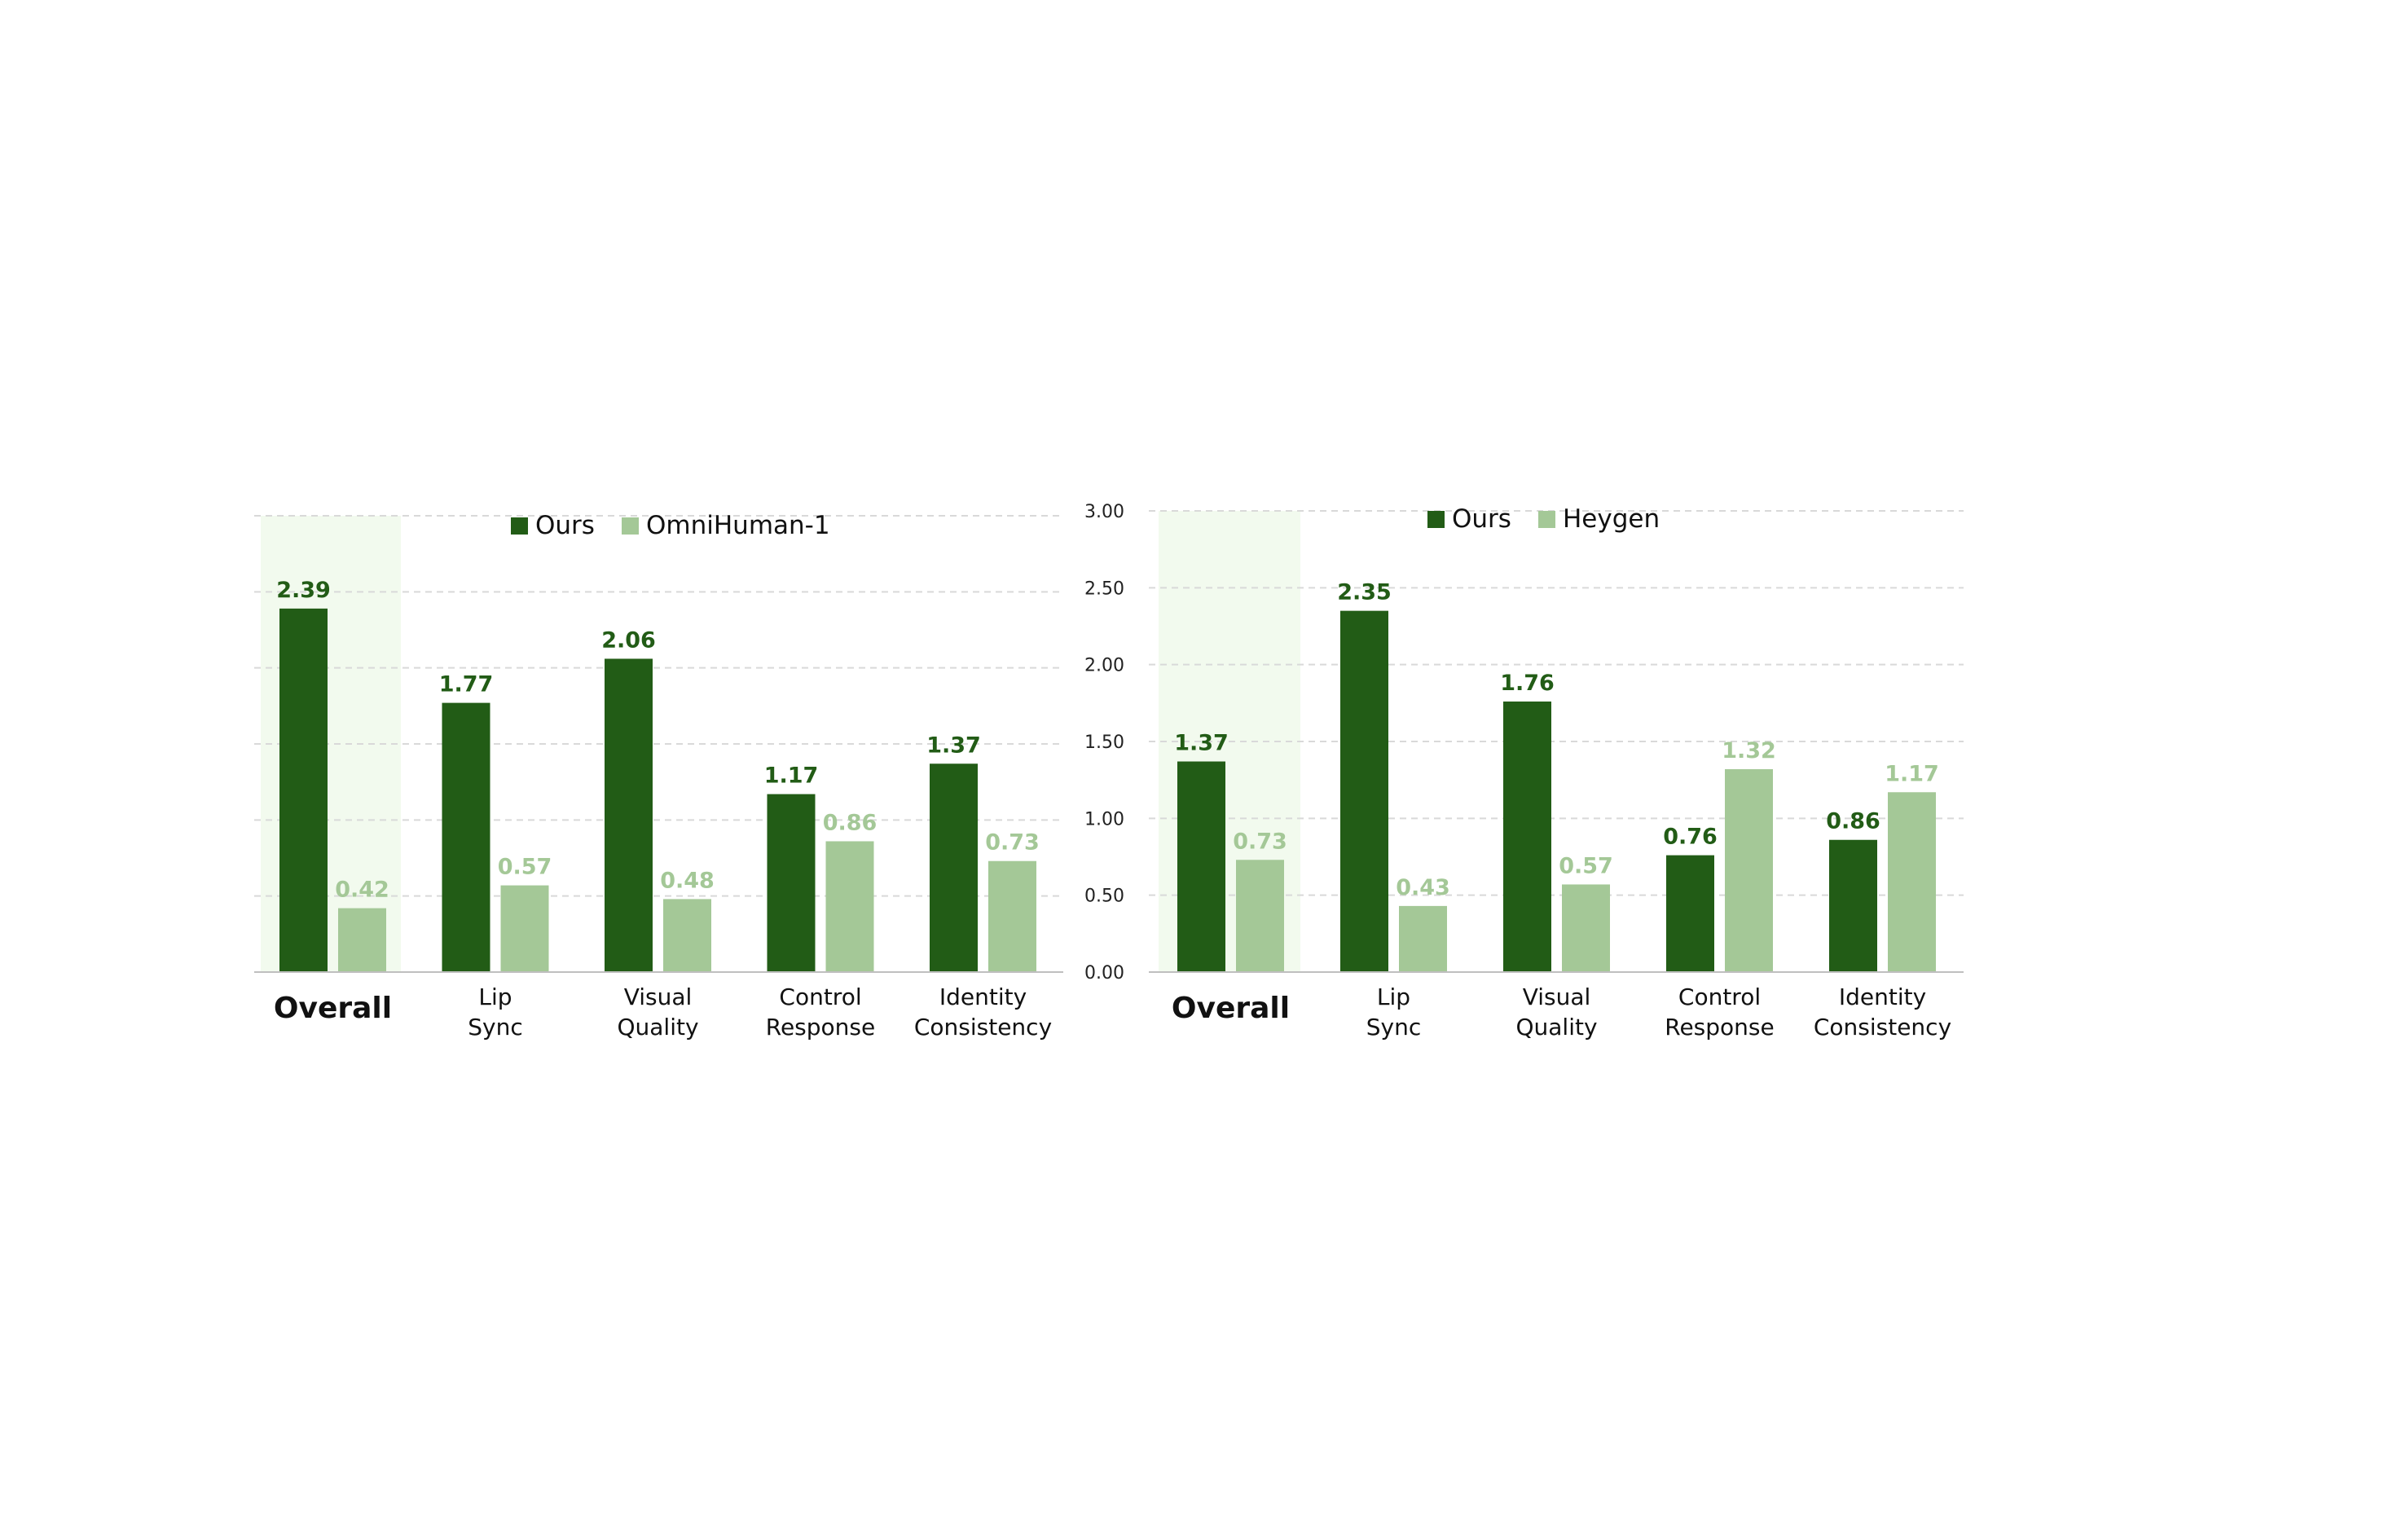  What do you see at coordinates (1104, 512) in the screenshot?
I see `y-tick-label: 3.00` at bounding box center [1104, 512].